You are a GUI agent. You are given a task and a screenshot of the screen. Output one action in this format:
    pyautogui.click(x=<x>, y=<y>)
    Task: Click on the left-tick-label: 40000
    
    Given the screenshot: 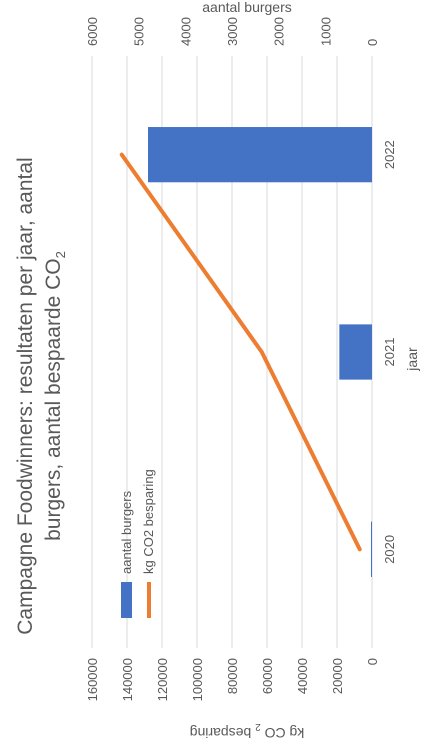 What is the action you would take?
    pyautogui.click(x=302, y=676)
    